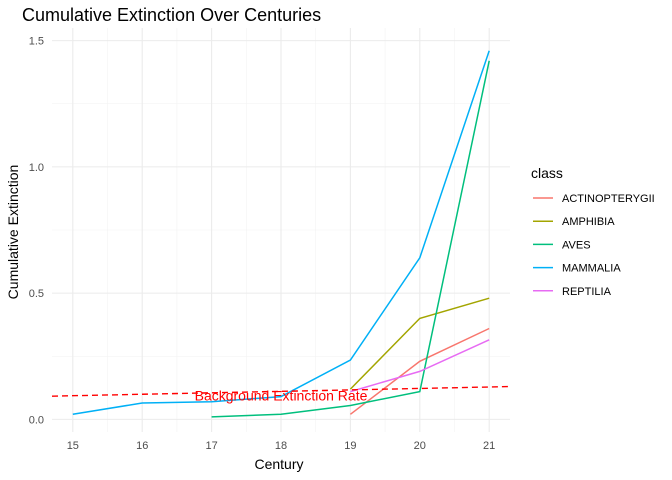 The image size is (672, 480). What do you see at coordinates (278, 464) in the screenshot?
I see `x-axis-title: Century` at bounding box center [278, 464].